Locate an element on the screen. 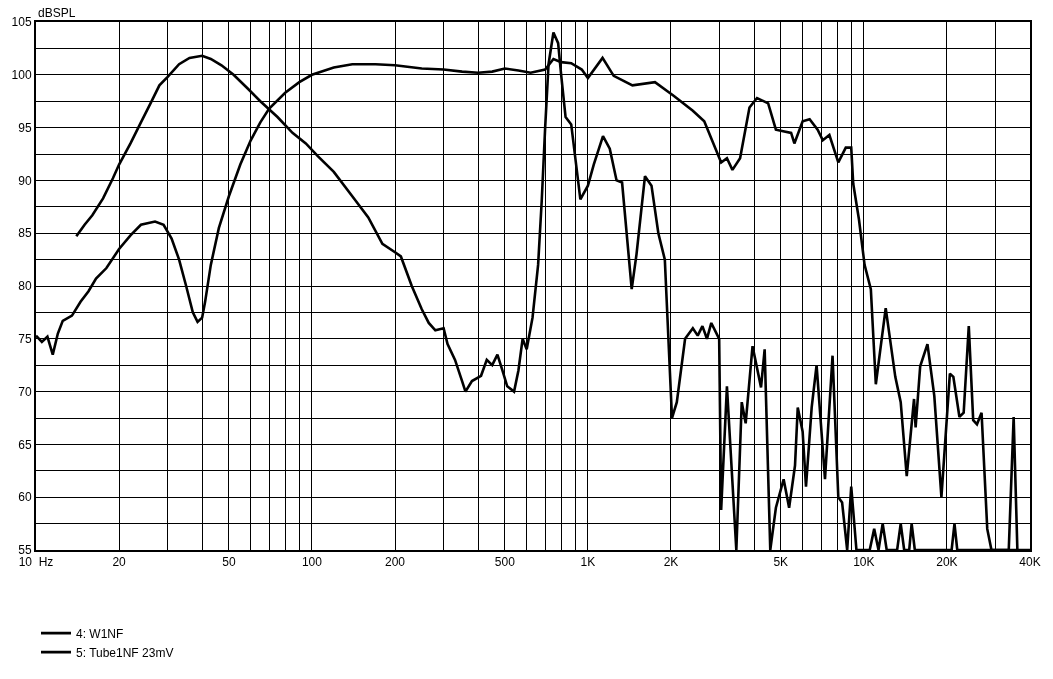 The width and height of the screenshot is (1053, 679). x-tick-label: 5K is located at coordinates (781, 562).